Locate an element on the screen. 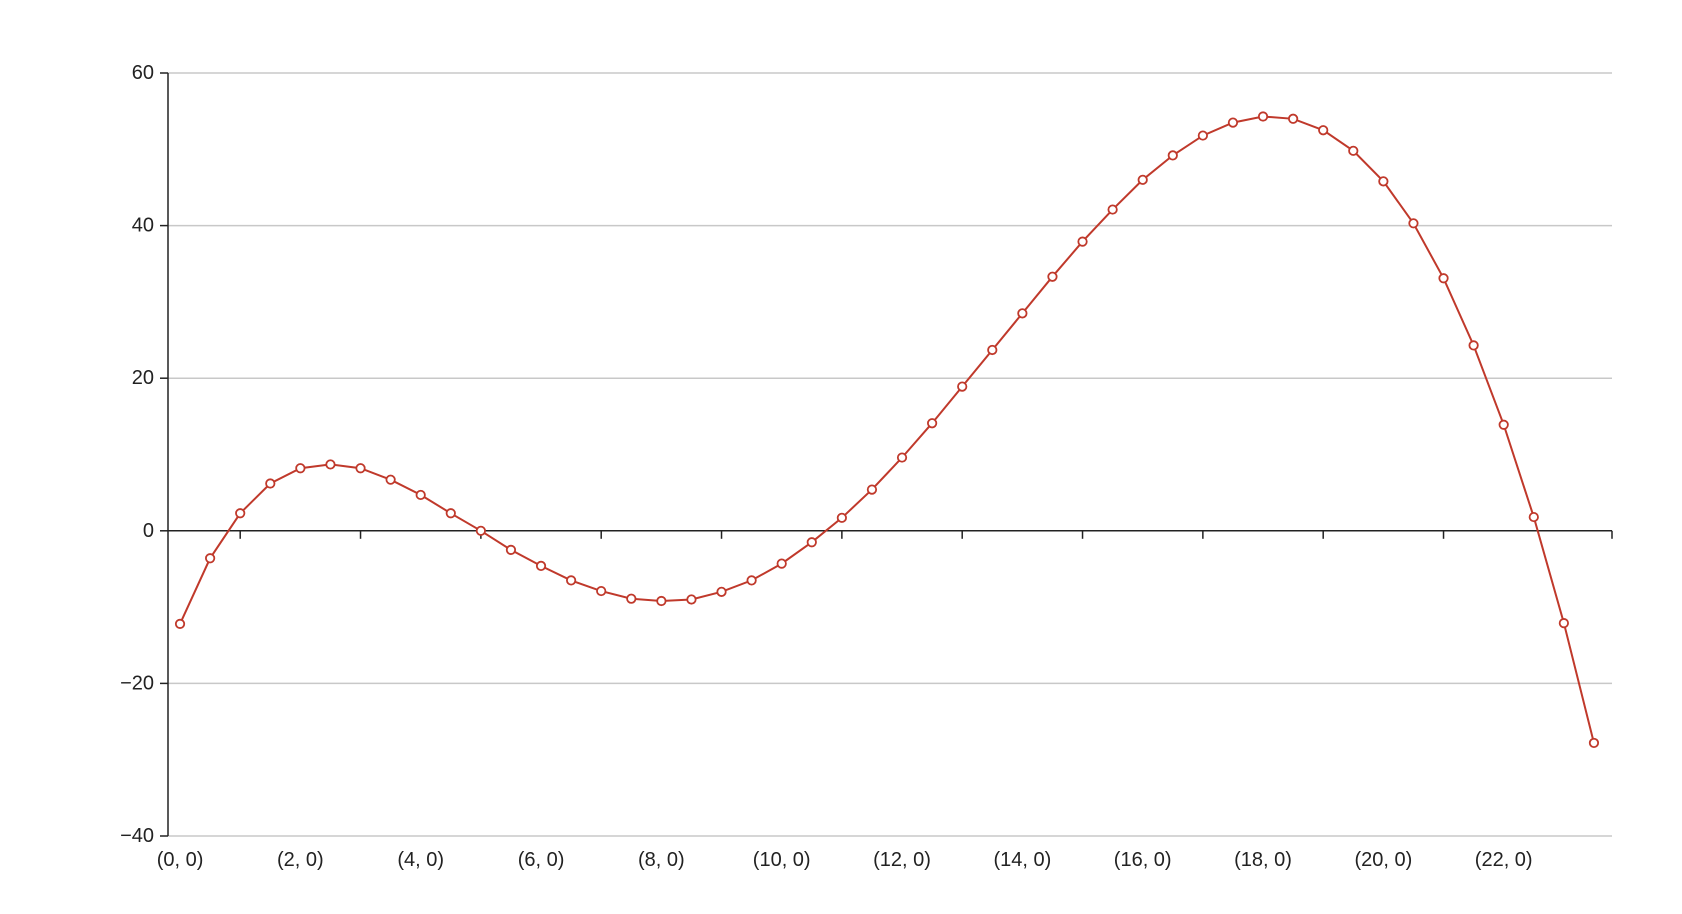 The width and height of the screenshot is (1682, 914). y-tick-label: 20 is located at coordinates (143, 378).